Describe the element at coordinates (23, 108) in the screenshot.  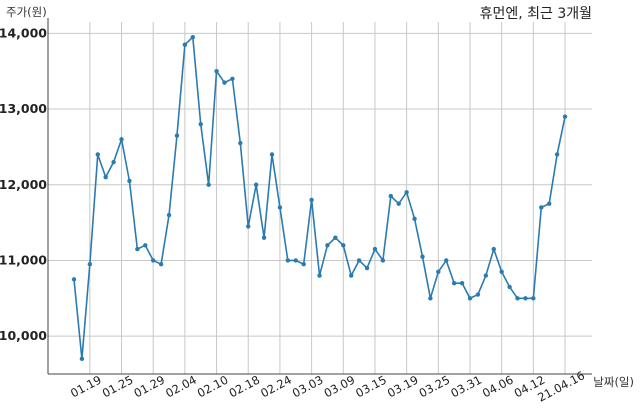
I see `y-tick-label: 13,000` at that location.